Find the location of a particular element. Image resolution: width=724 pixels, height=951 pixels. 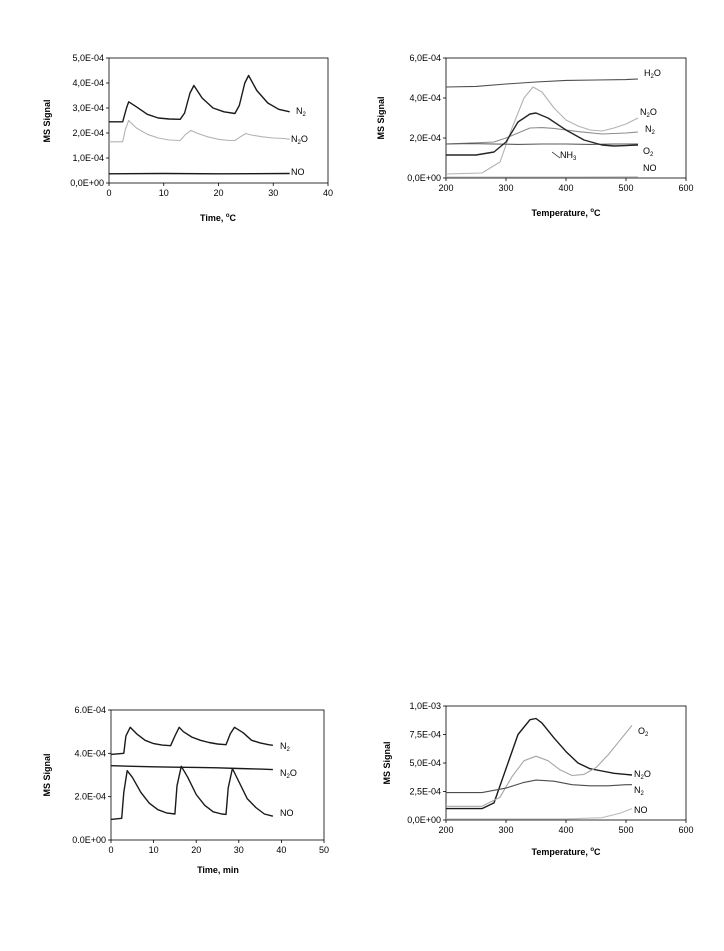

y-tick-label: 4.0E-04 is located at coordinates (90, 753).